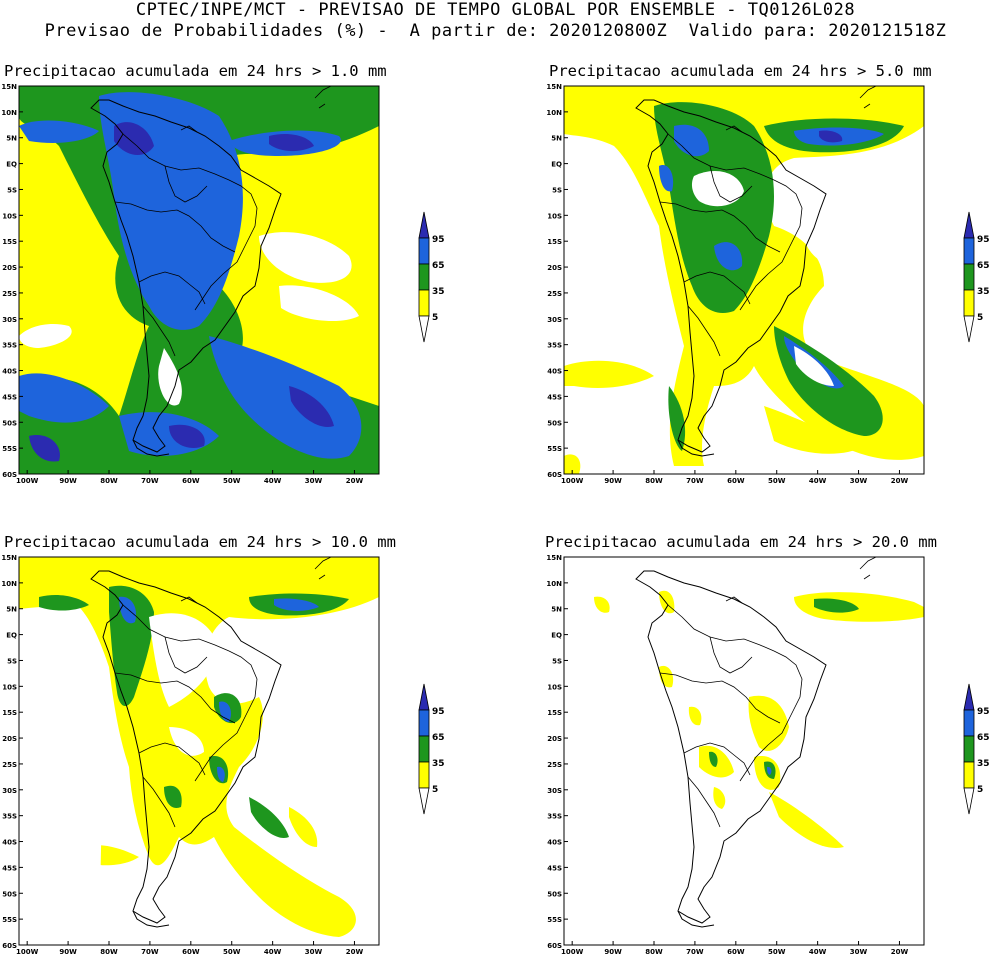  Describe the element at coordinates (554, 713) in the screenshot. I see `p4-lat-label: 15S` at that location.